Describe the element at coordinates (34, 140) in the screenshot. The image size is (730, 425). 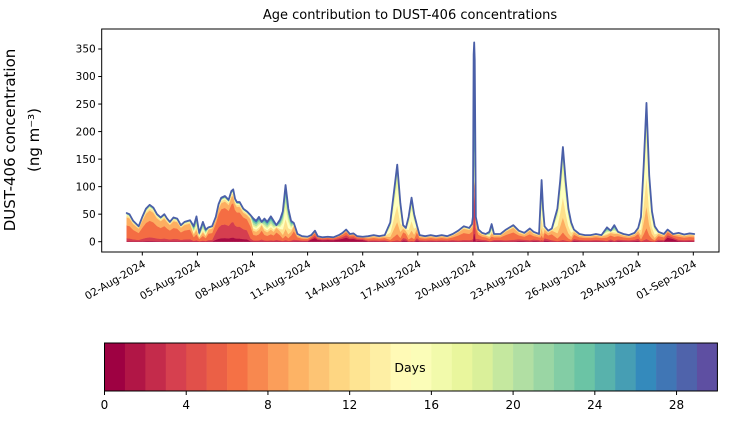
I see `y-axis-label-line2: (ng m⁻³)` at that location.